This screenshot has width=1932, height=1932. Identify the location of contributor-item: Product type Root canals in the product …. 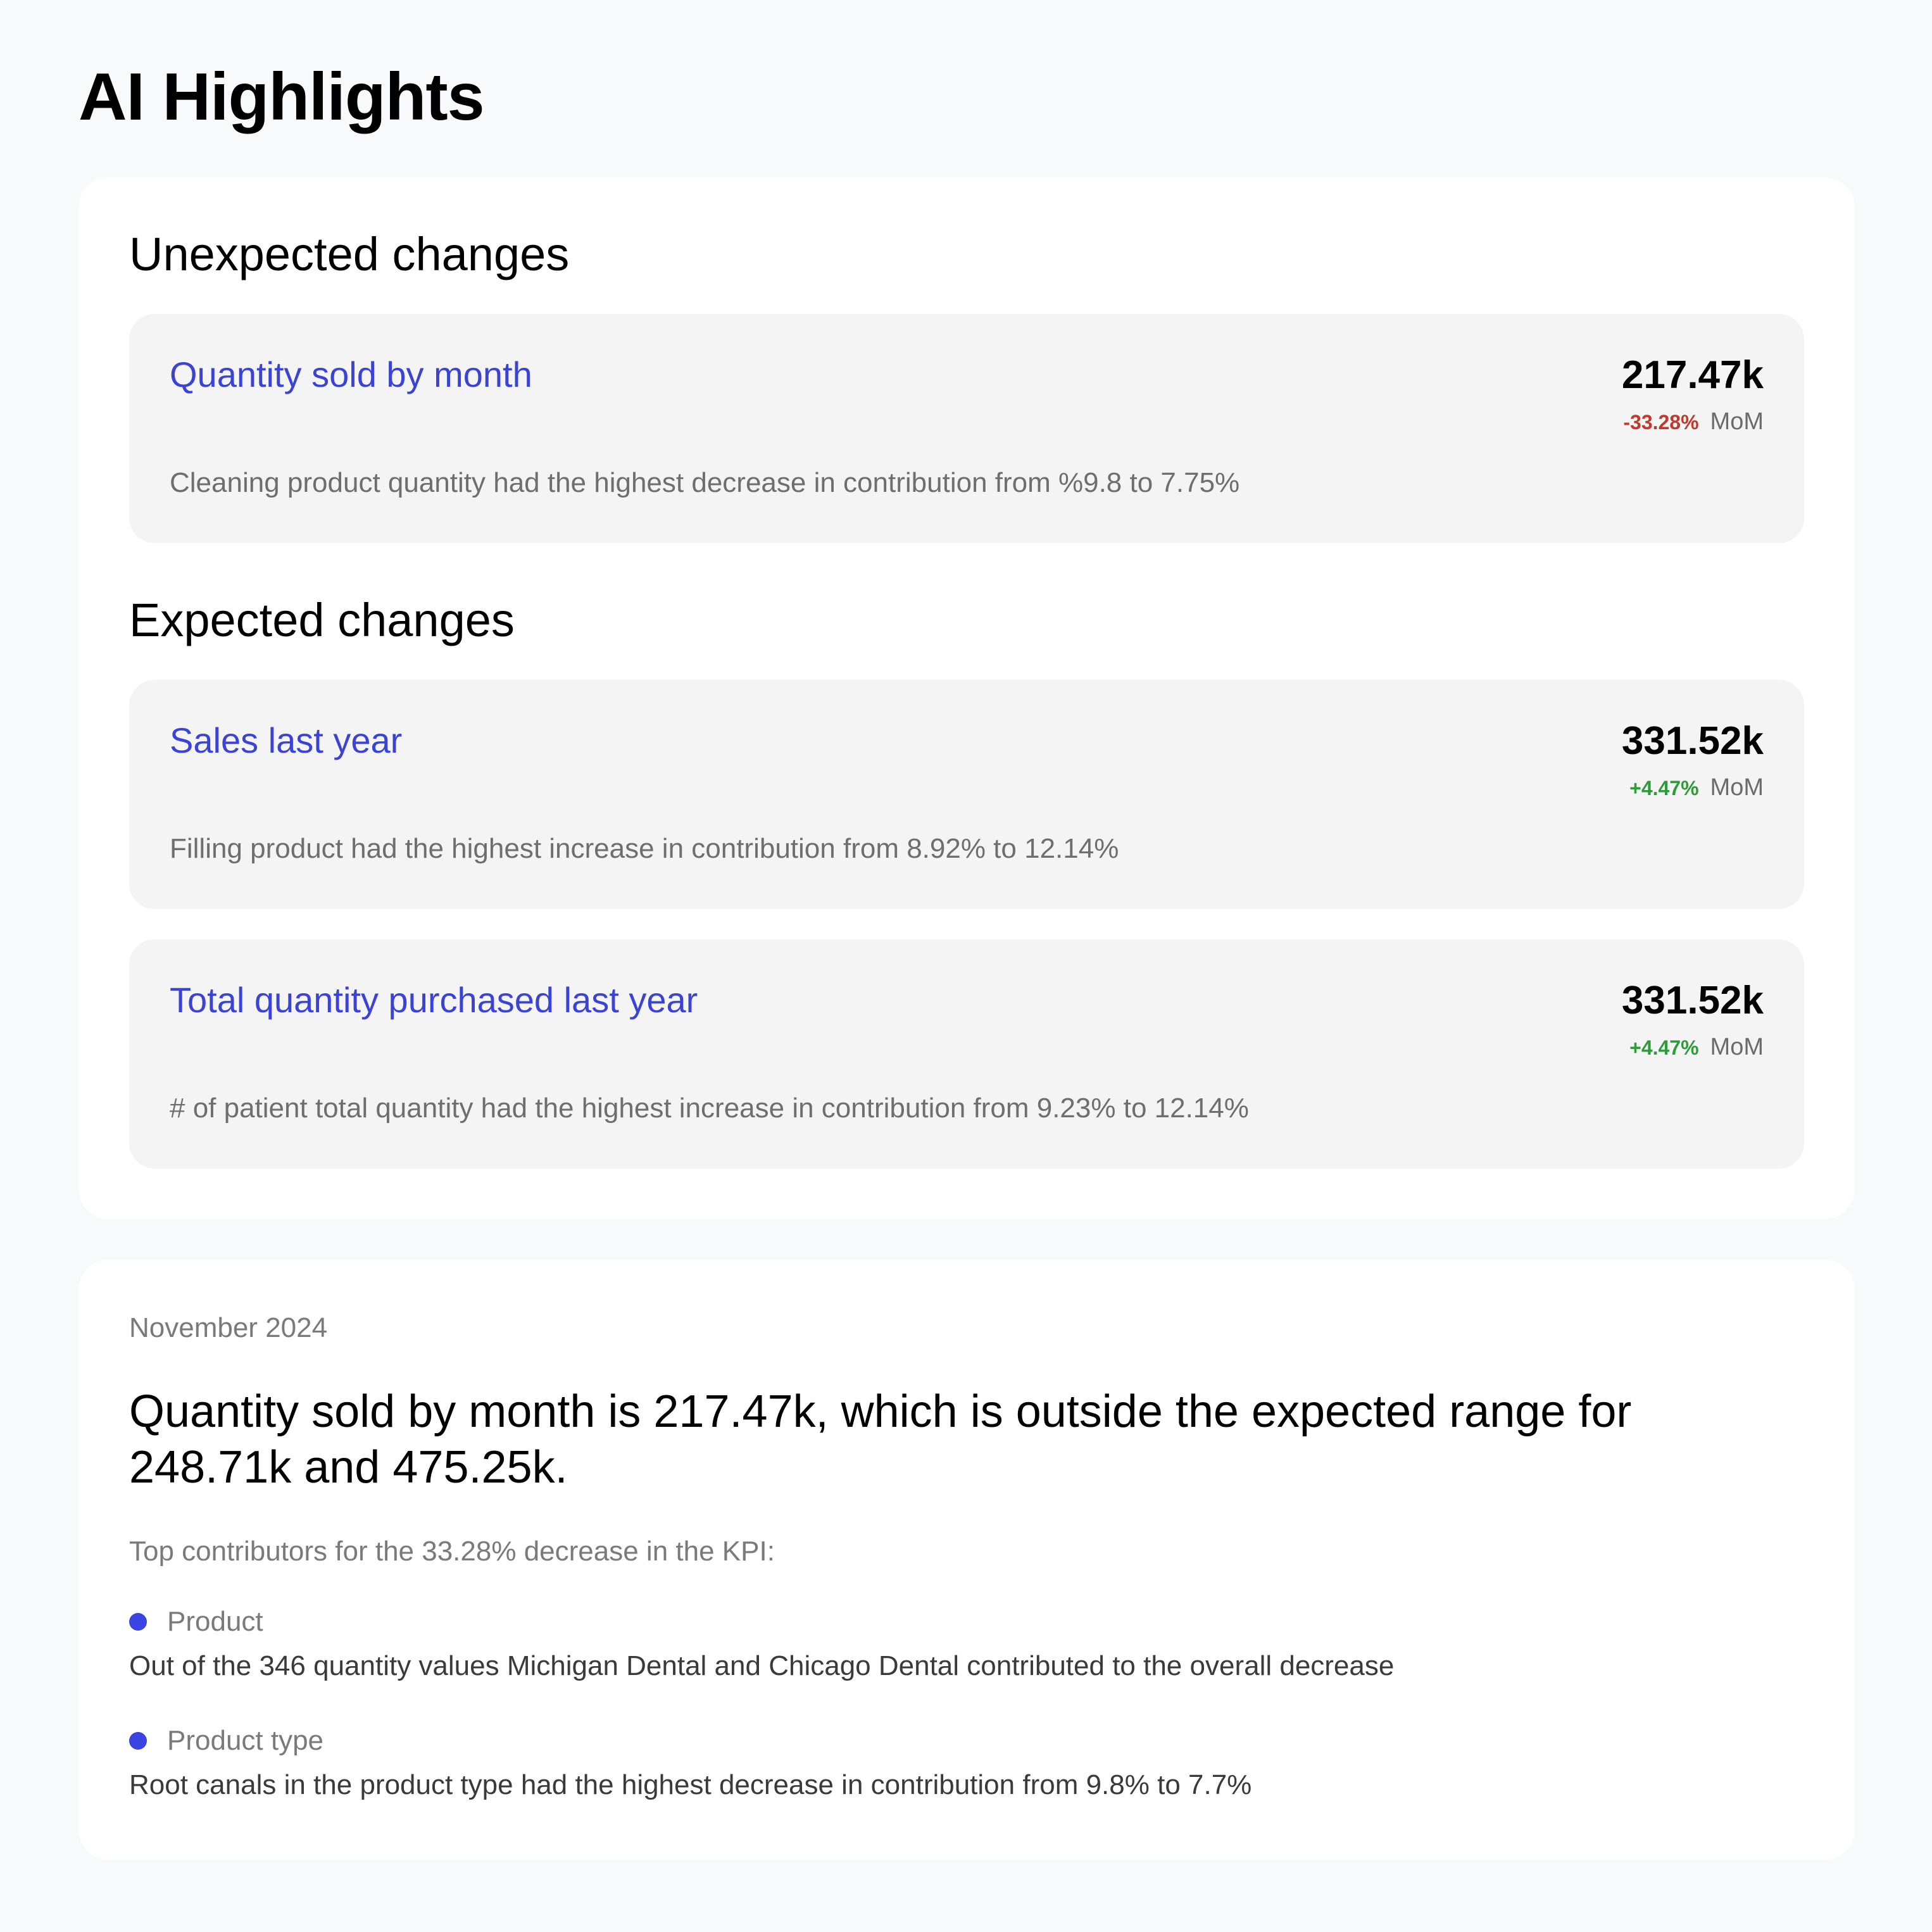
(966, 1763).